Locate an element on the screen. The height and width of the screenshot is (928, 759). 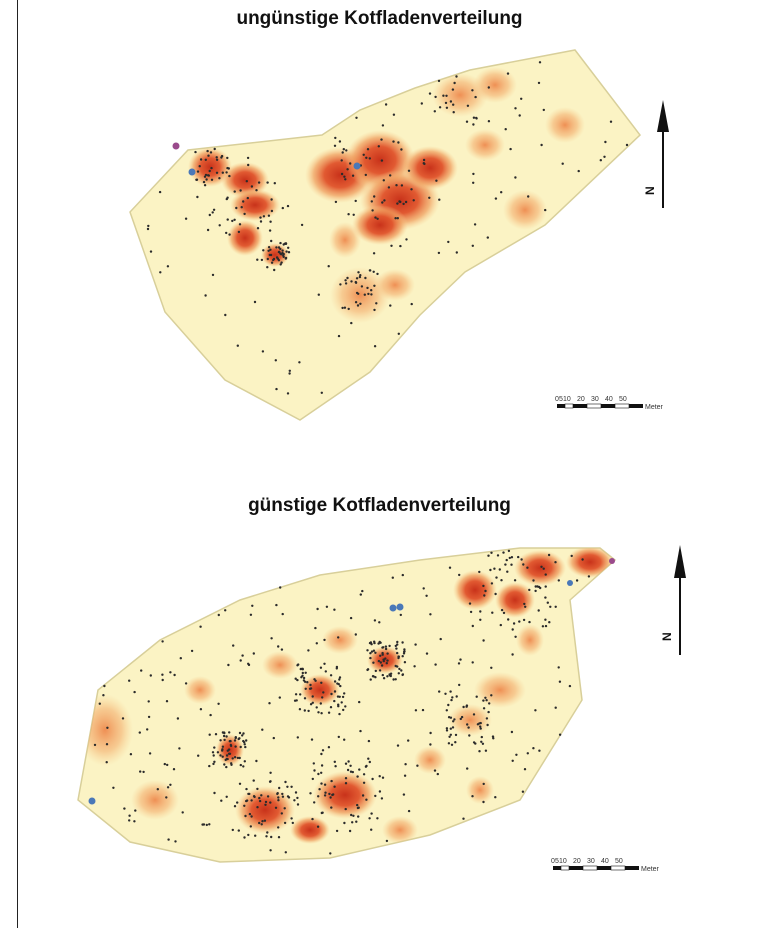
north-arrow: N is located at coordinates (673, 600).